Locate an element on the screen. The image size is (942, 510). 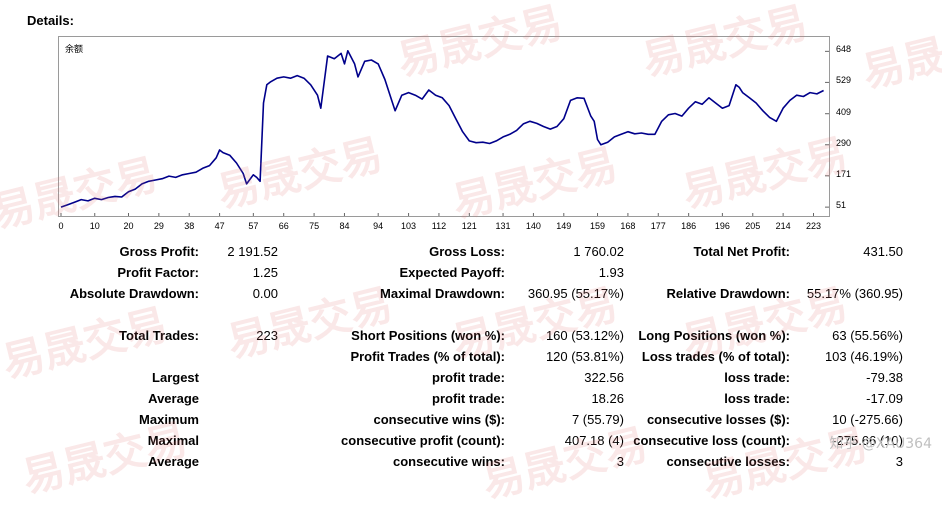
profit-trades-label: Profit Trades (% of total): is located at coordinates (427, 356).